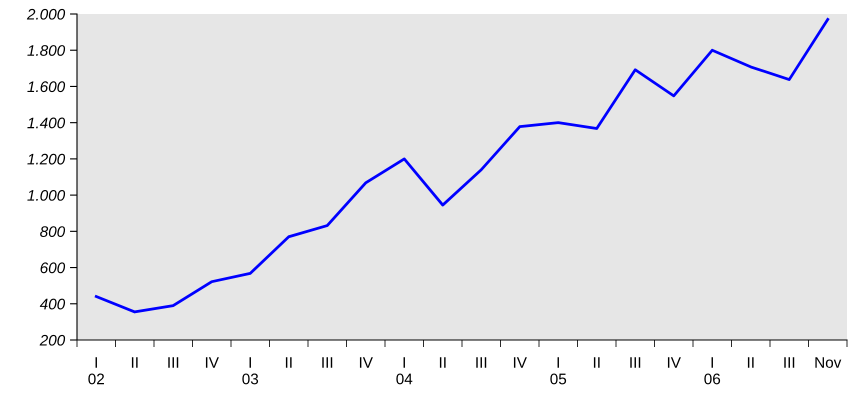 Image resolution: width=854 pixels, height=400 pixels. What do you see at coordinates (404, 370) in the screenshot?
I see `x-tick-label: I 04` at bounding box center [404, 370].